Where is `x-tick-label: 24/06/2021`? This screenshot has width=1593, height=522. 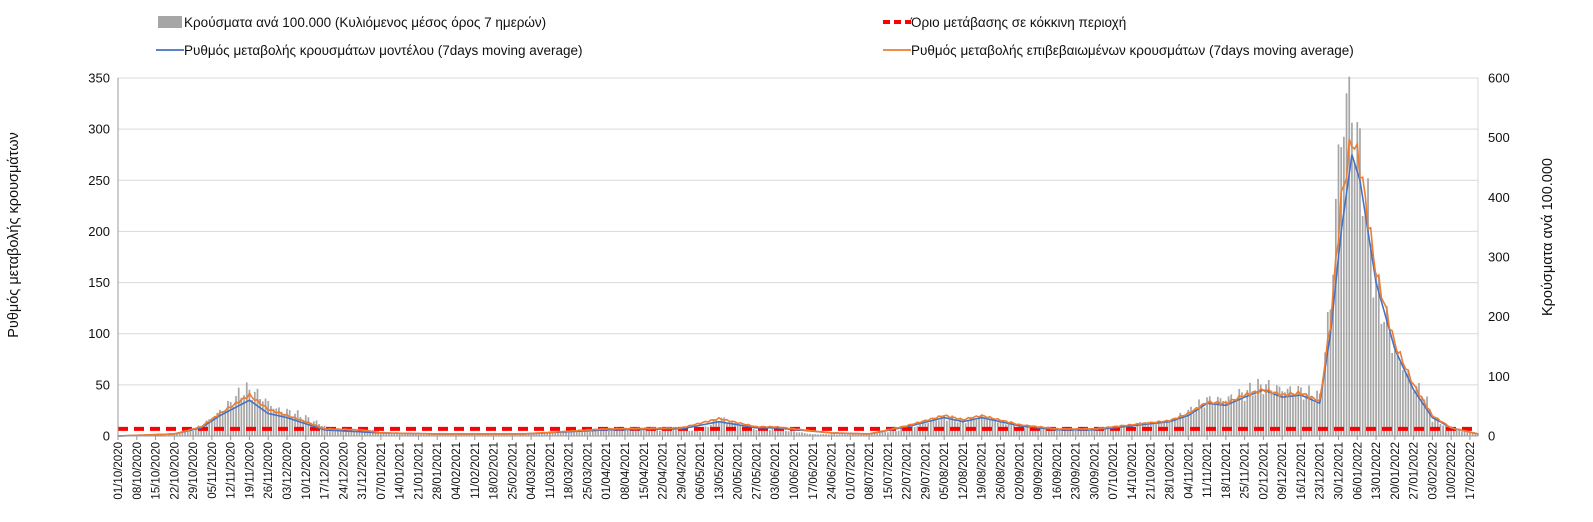 x-tick-label: 24/06/2021 is located at coordinates (833, 471).